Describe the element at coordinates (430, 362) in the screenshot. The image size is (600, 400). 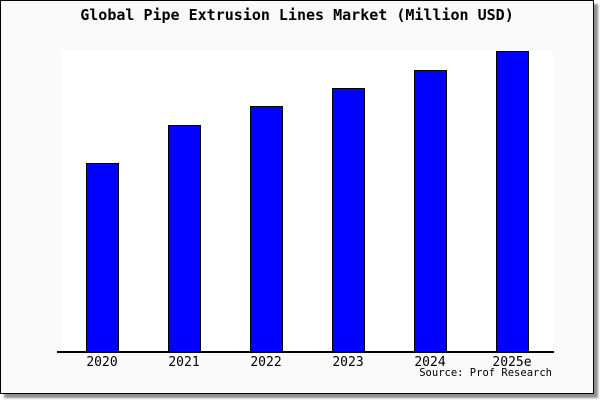
I see `x-tick-label-2024: 2024` at that location.